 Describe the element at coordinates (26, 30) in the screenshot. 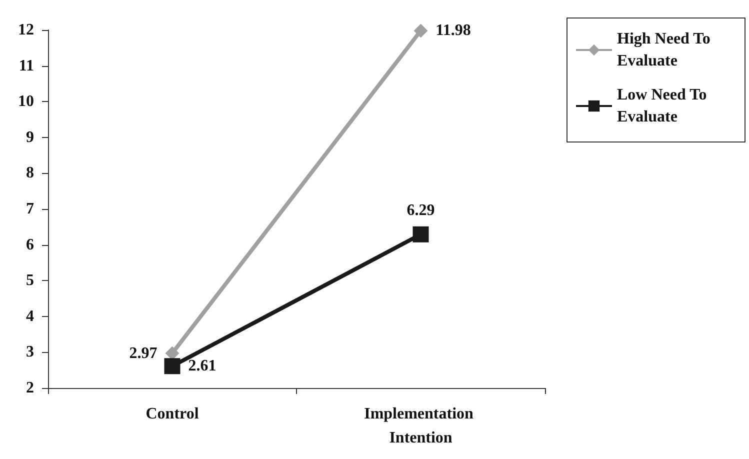

I see `y-tick-label: 12` at that location.